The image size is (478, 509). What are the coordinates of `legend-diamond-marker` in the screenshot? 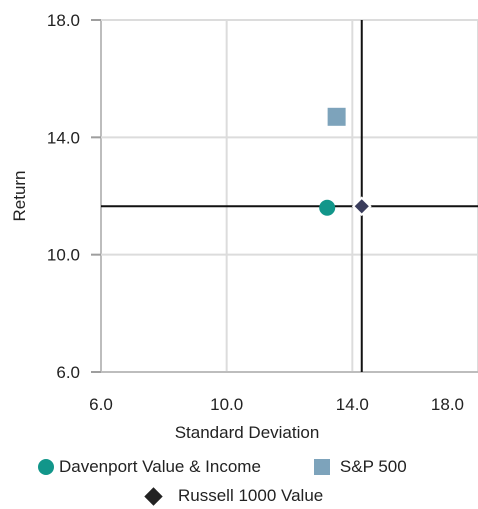 It's located at (153, 496).